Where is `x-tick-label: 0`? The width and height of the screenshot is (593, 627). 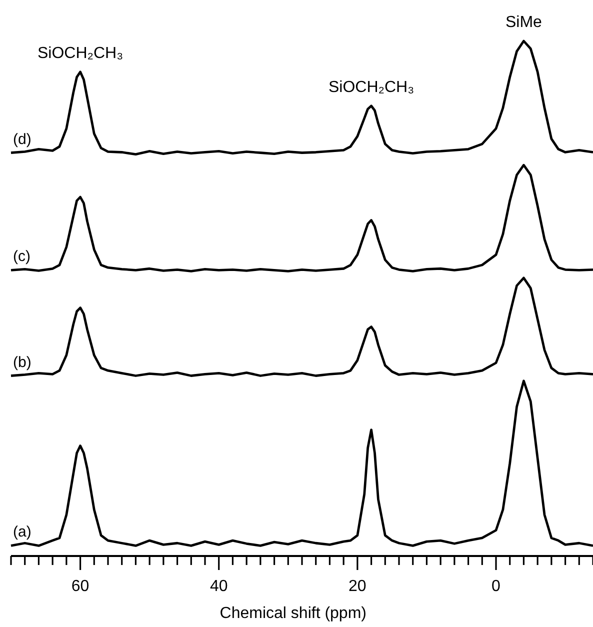
x-tick-label: 0 is located at coordinates (496, 586).